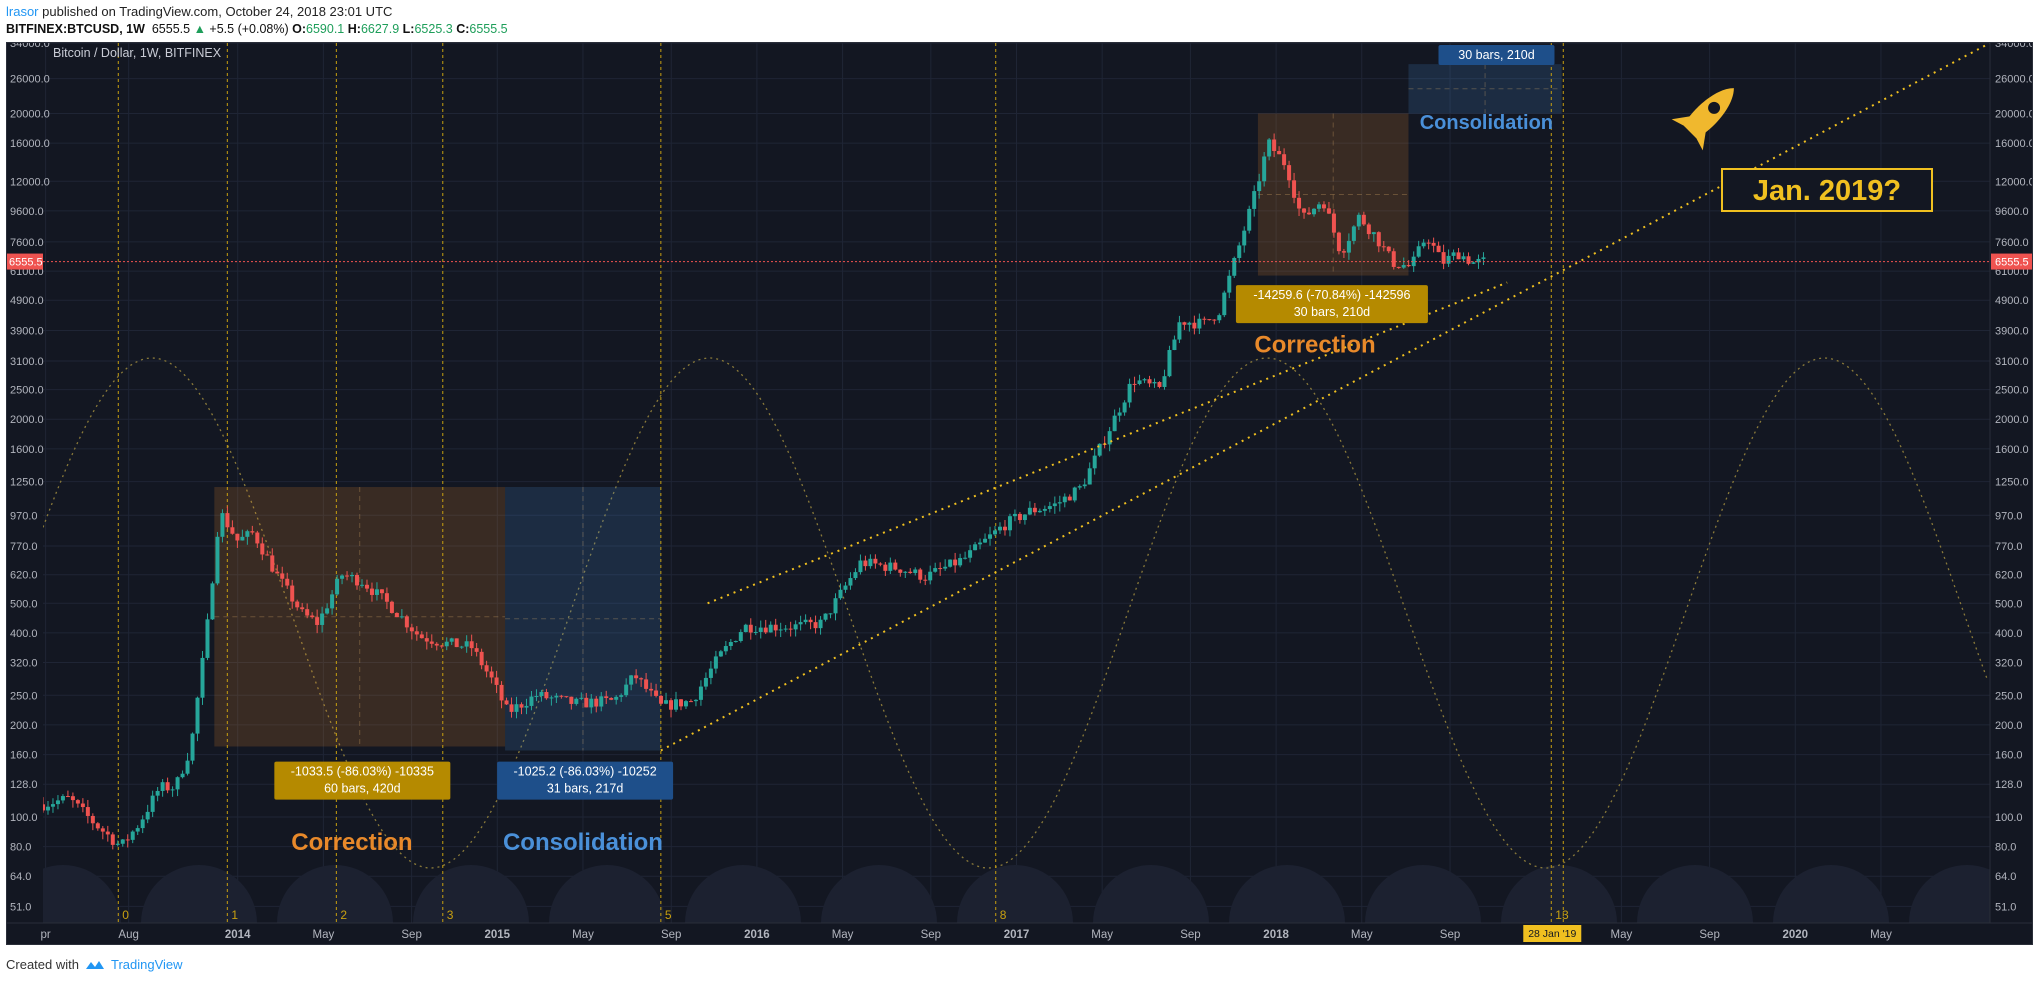 The height and width of the screenshot is (983, 2041). I want to click on price-tag-left, so click(25, 261).